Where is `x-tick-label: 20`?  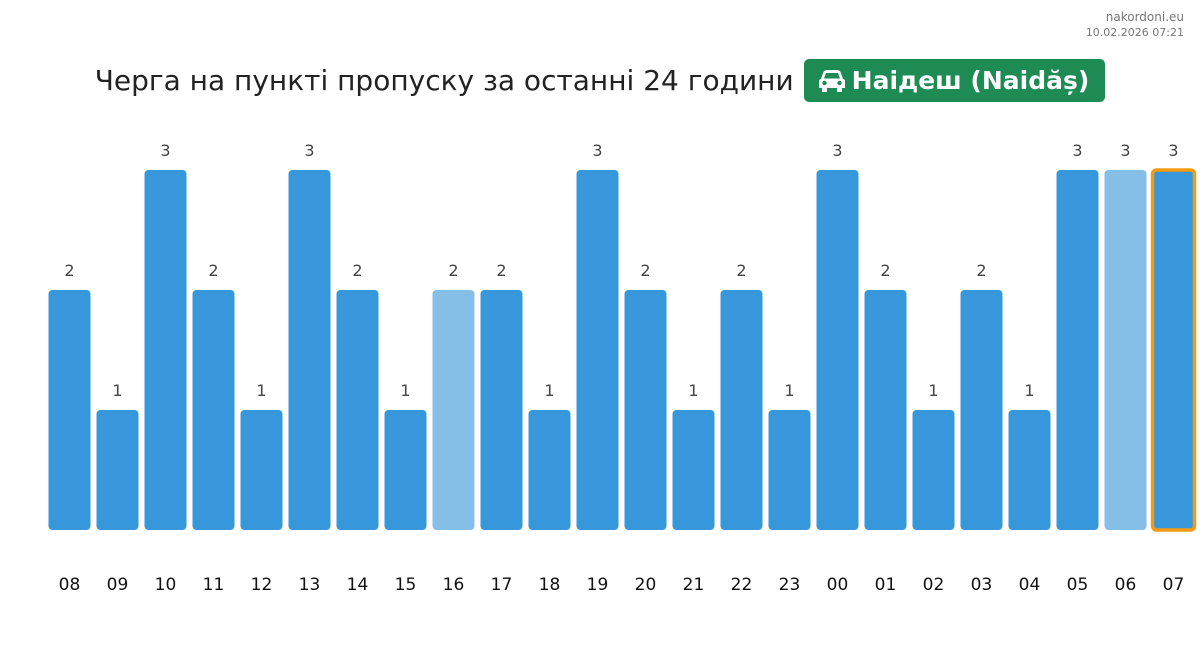 x-tick-label: 20 is located at coordinates (646, 585).